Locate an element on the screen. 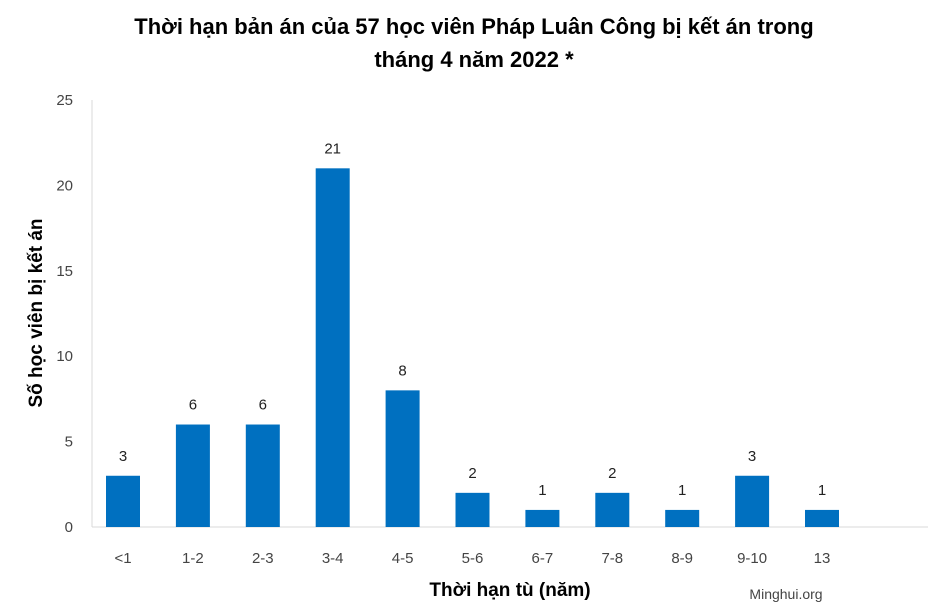  data-label: 21 is located at coordinates (332, 148).